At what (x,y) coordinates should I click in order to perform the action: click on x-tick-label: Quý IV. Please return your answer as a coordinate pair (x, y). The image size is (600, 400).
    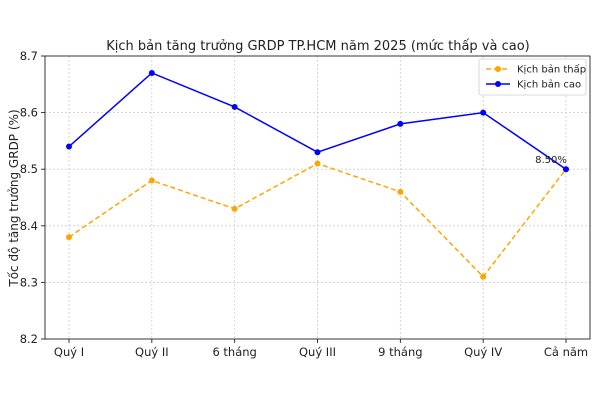
    Looking at the image, I should click on (483, 352).